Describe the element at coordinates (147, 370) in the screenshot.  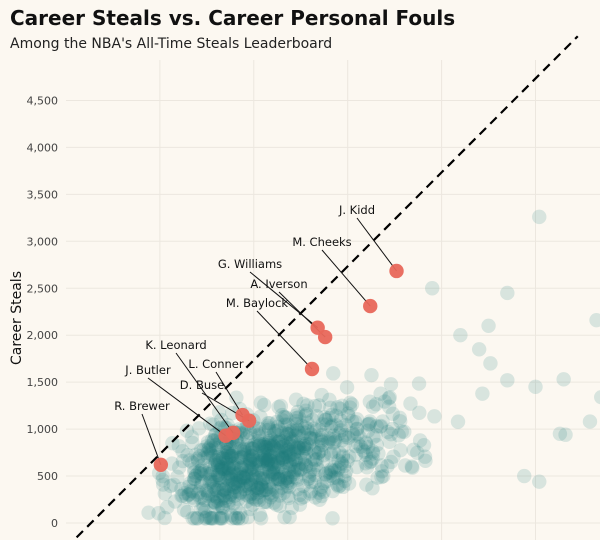
I see `leader-label: J. Butler` at that location.